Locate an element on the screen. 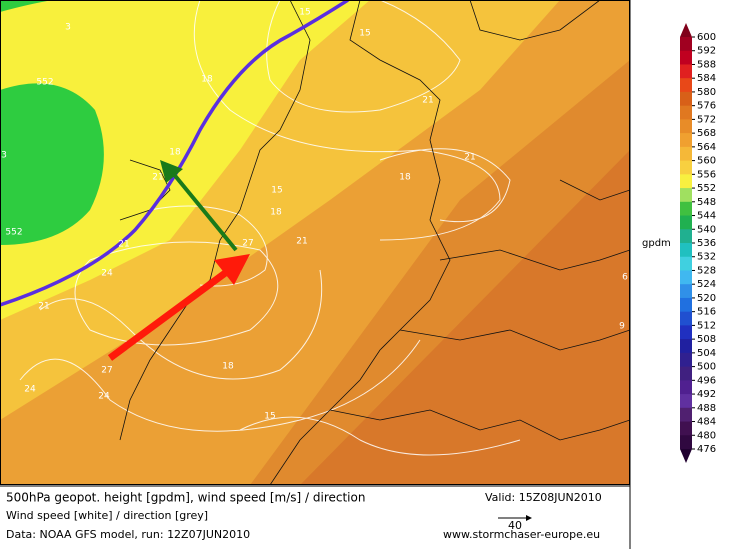  colorbar-label: 592 is located at coordinates (706, 51).